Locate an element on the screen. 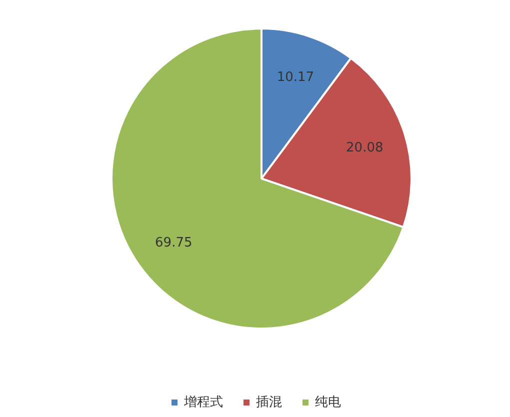 The image size is (510, 417). legend-label: 增程式 is located at coordinates (203, 402).